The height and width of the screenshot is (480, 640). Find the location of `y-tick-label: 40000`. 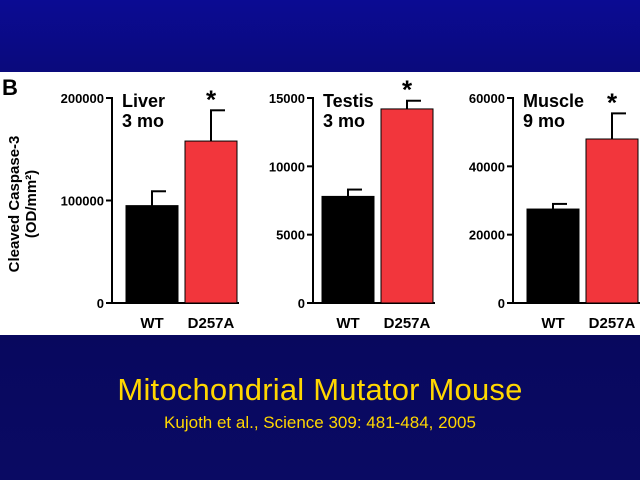

y-tick-label: 40000 is located at coordinates (487, 166).